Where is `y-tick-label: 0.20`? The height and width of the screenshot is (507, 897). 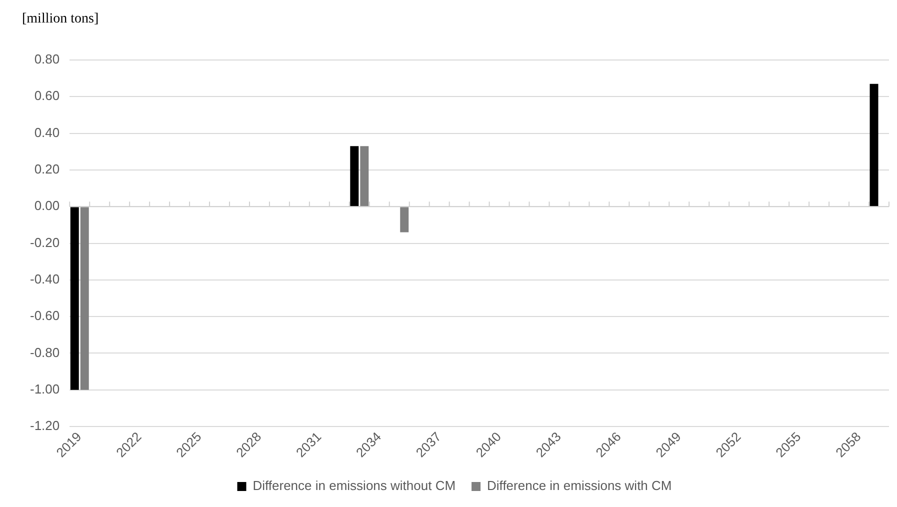 y-tick-label: 0.20 is located at coordinates (47, 169).